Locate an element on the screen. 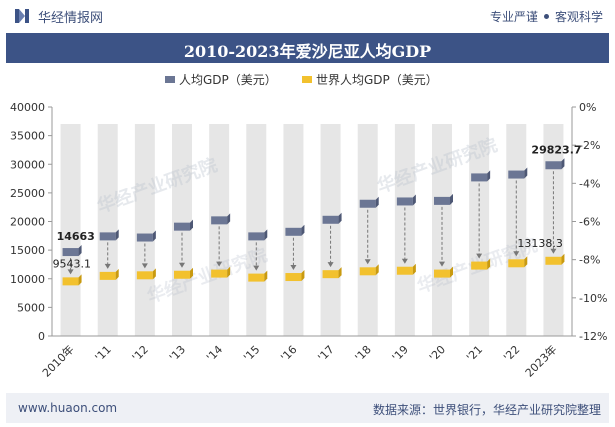 This screenshot has width=615, height=427. data-label: 13138.3 is located at coordinates (540, 243).